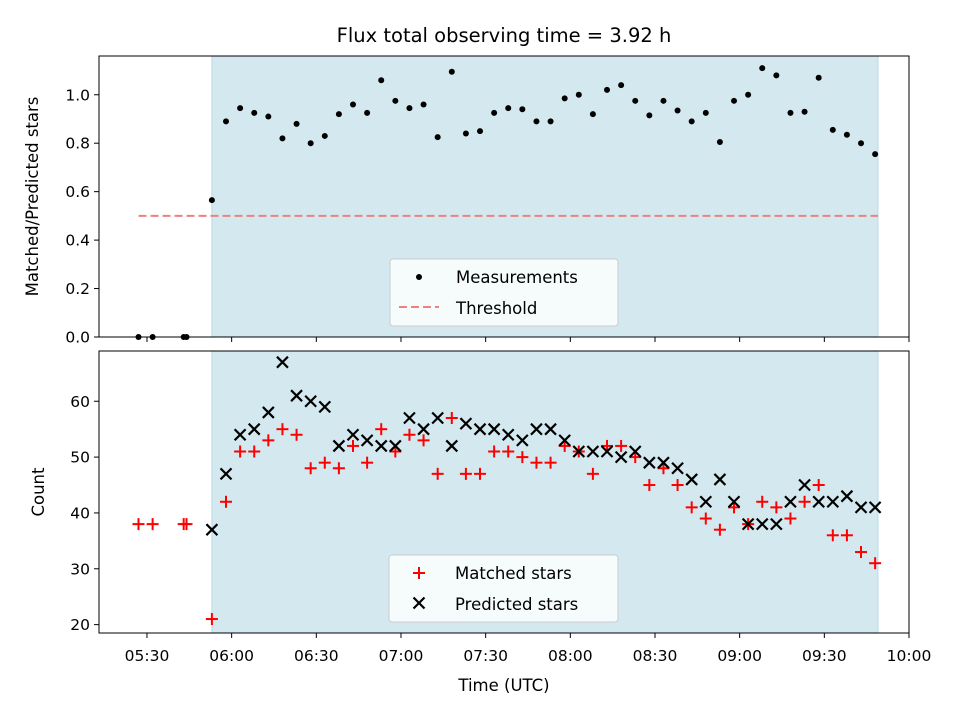 The height and width of the screenshot is (720, 960). Describe the element at coordinates (504, 35) in the screenshot. I see `chart-title: Flux total observing time = 3.92 h` at that location.